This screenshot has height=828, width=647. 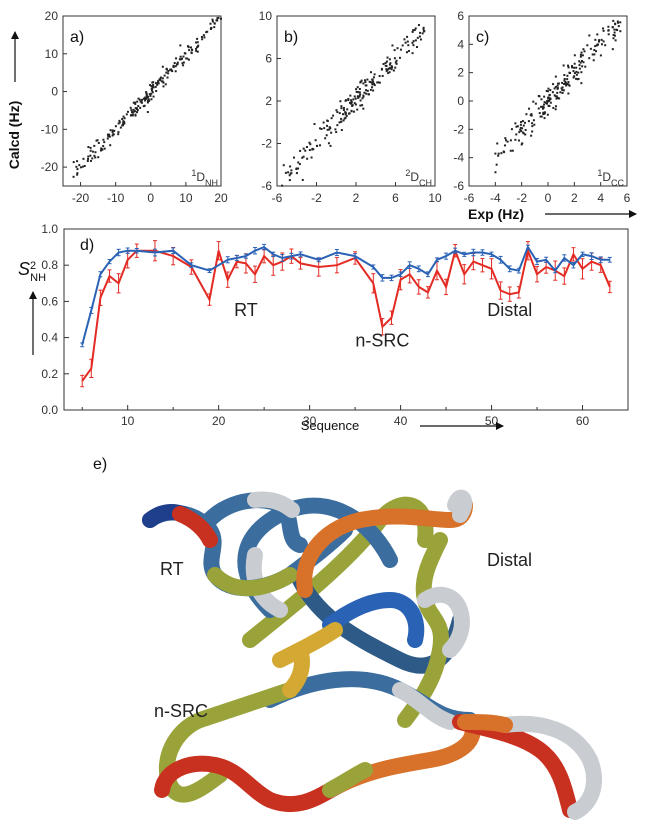 I want to click on xtick-label: -10, so click(x=116, y=198).